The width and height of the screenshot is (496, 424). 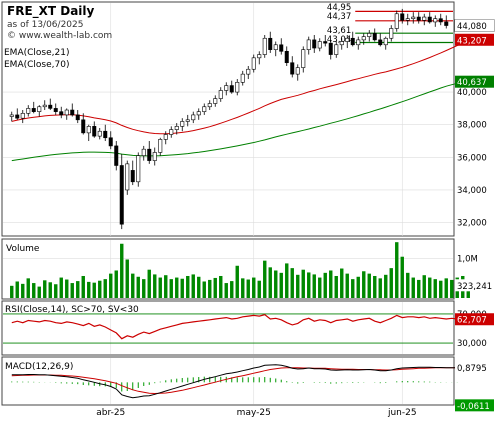 I want to click on support-level-label: 43,61, so click(x=339, y=31).